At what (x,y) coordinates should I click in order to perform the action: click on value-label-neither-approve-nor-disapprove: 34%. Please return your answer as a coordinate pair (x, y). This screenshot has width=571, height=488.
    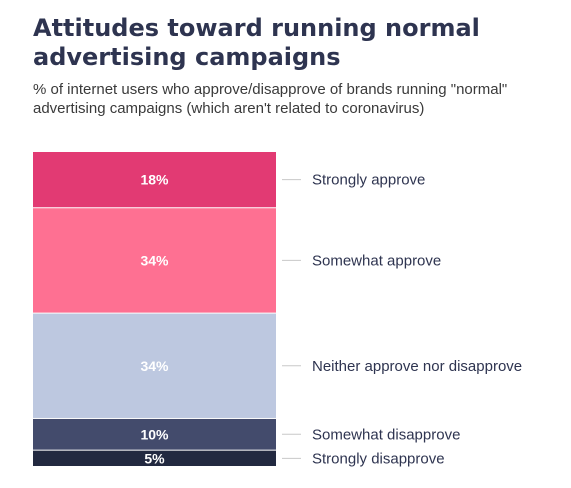
    Looking at the image, I should click on (154, 366).